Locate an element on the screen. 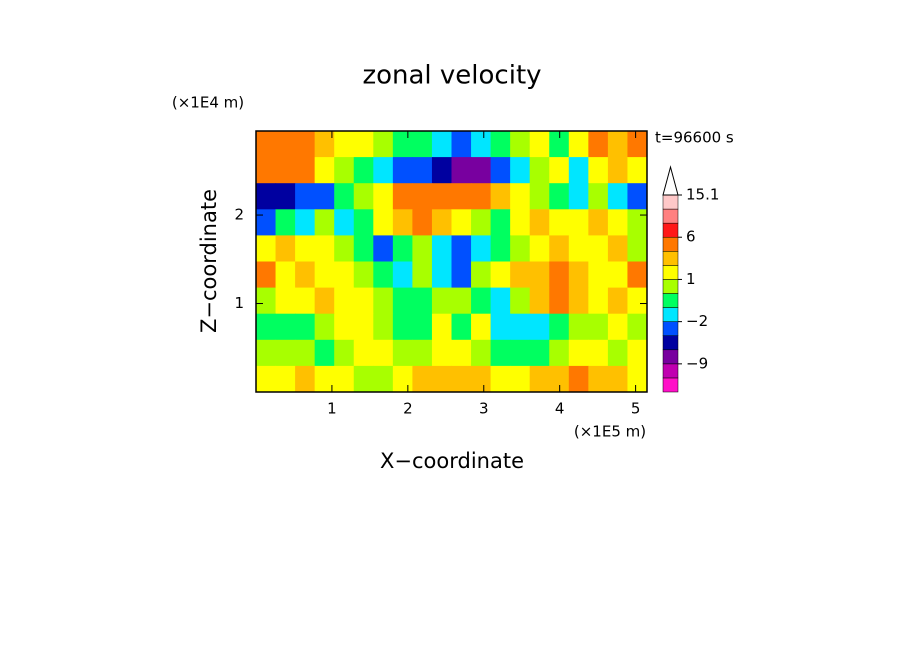 Image resolution: width=904 pixels, height=654 pixels. x-tick-label: 2 is located at coordinates (408, 409).